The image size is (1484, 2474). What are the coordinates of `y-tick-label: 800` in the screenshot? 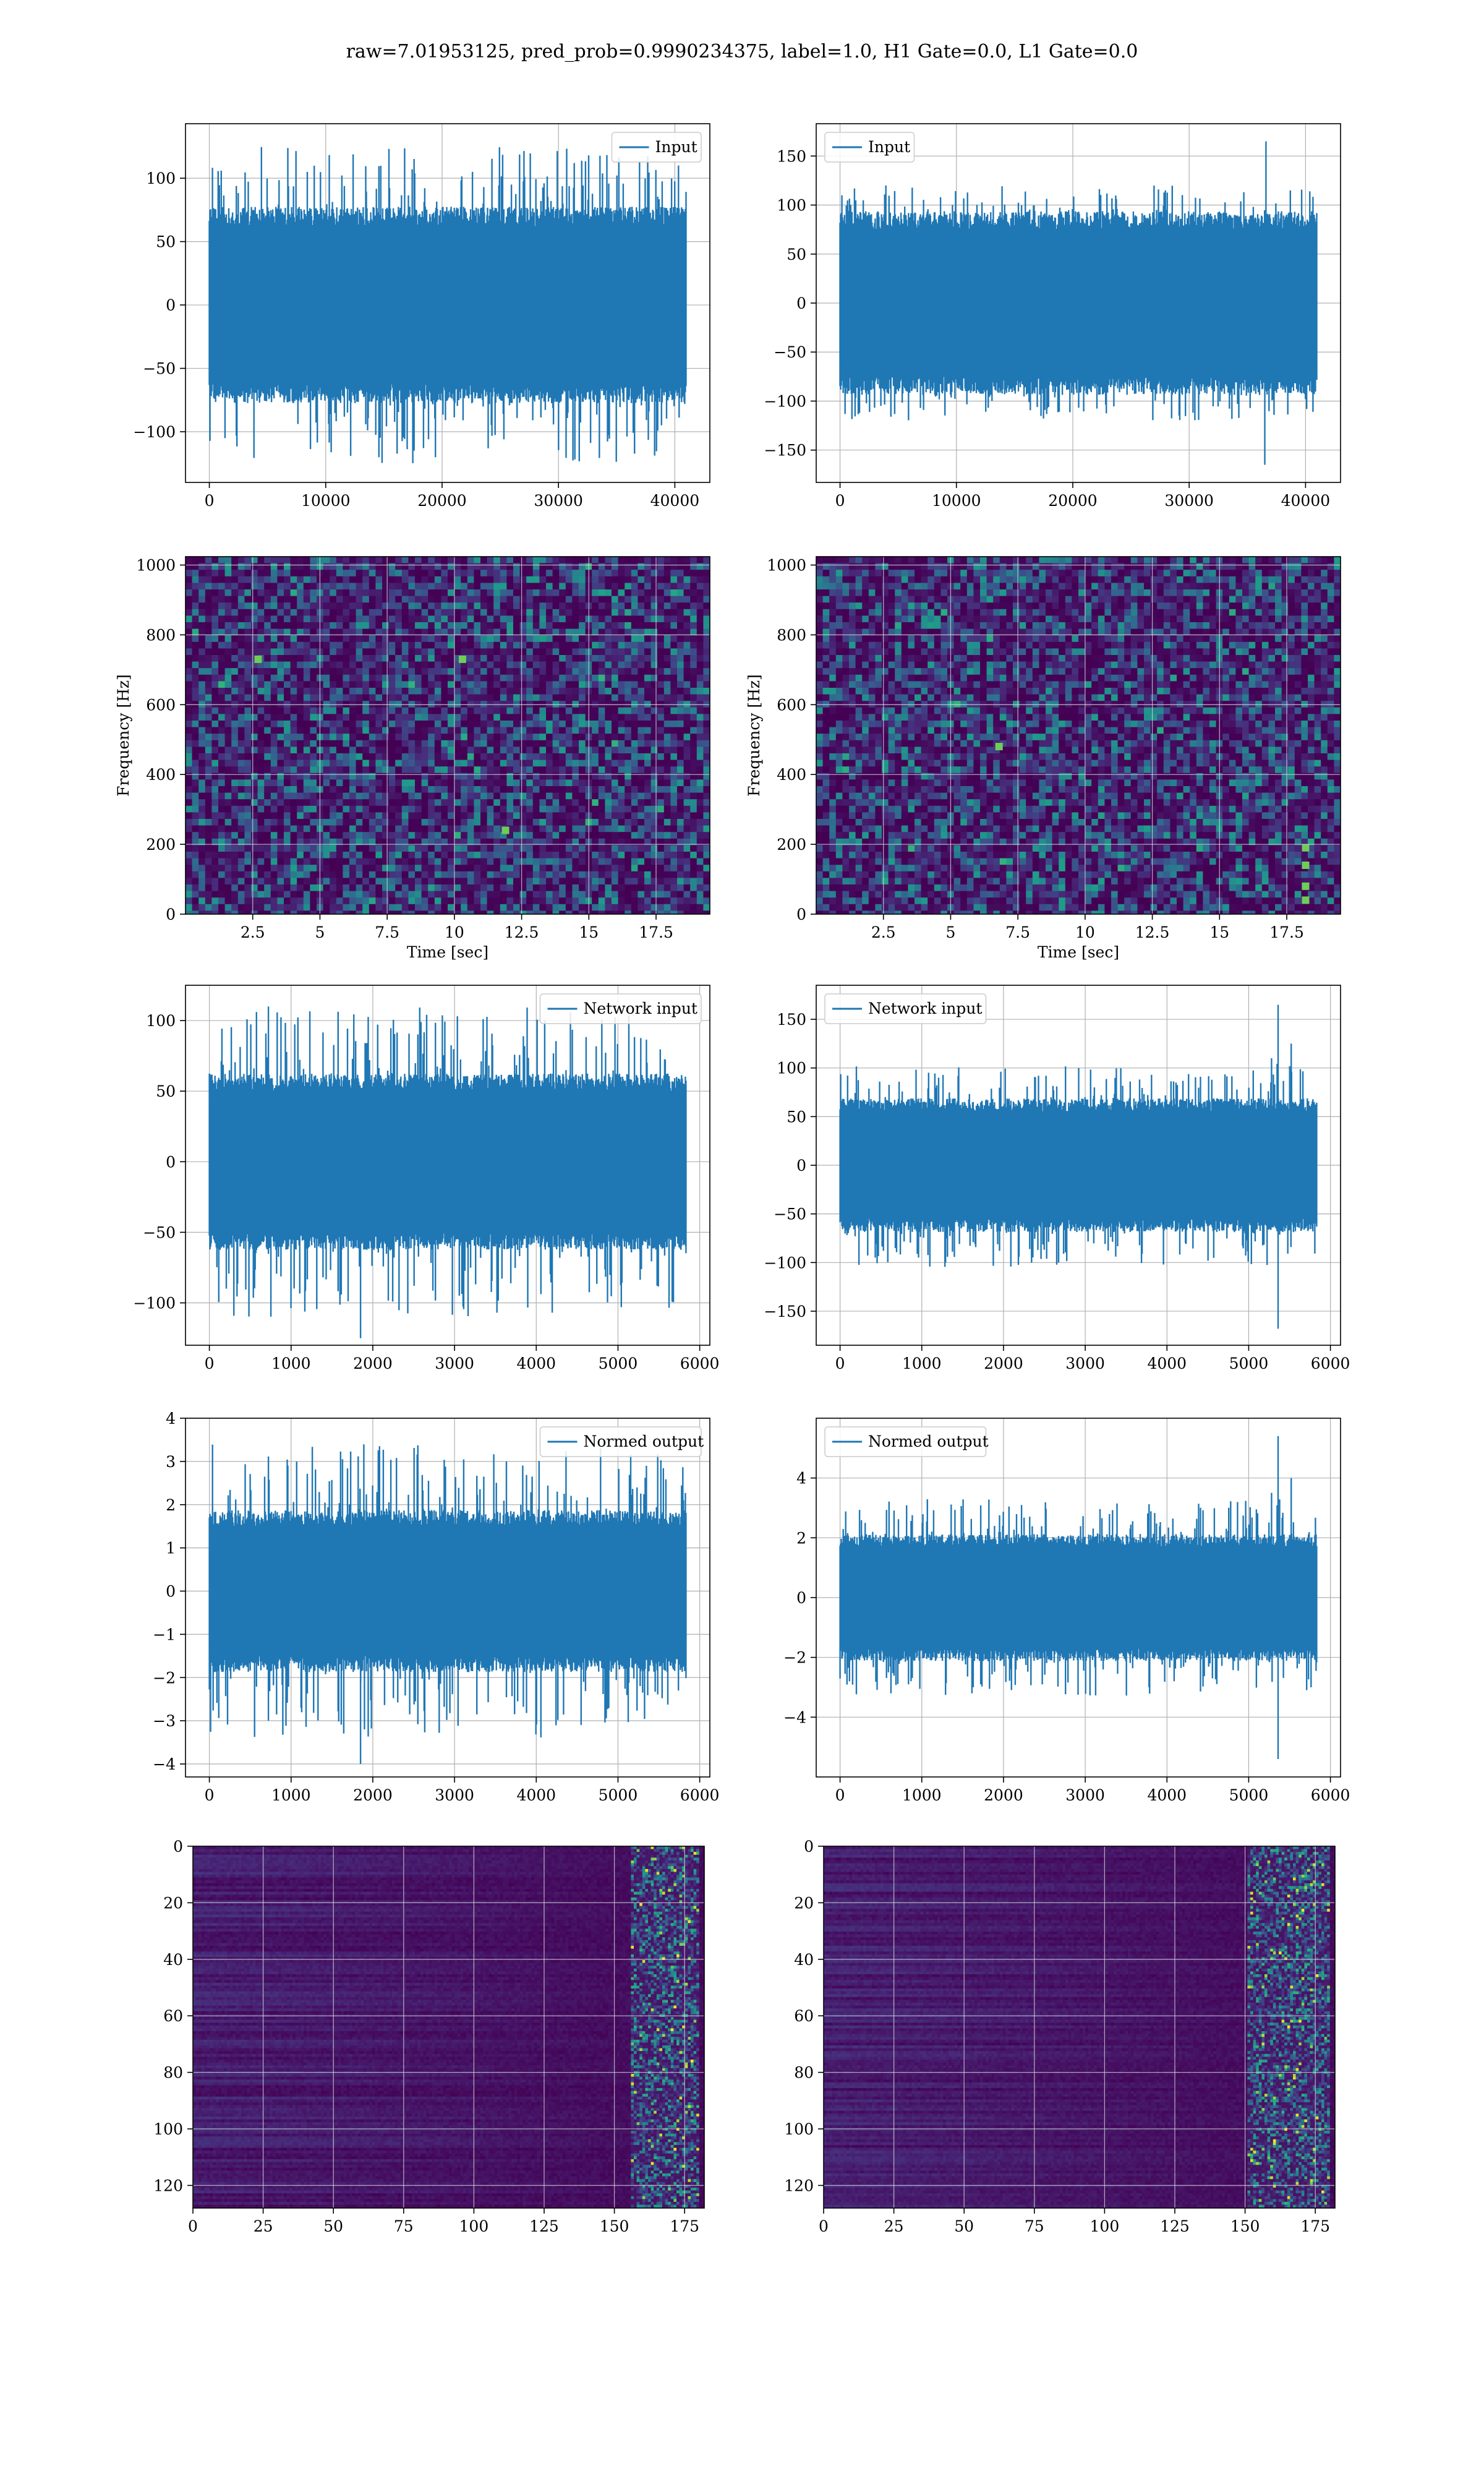 It's located at (791, 635).